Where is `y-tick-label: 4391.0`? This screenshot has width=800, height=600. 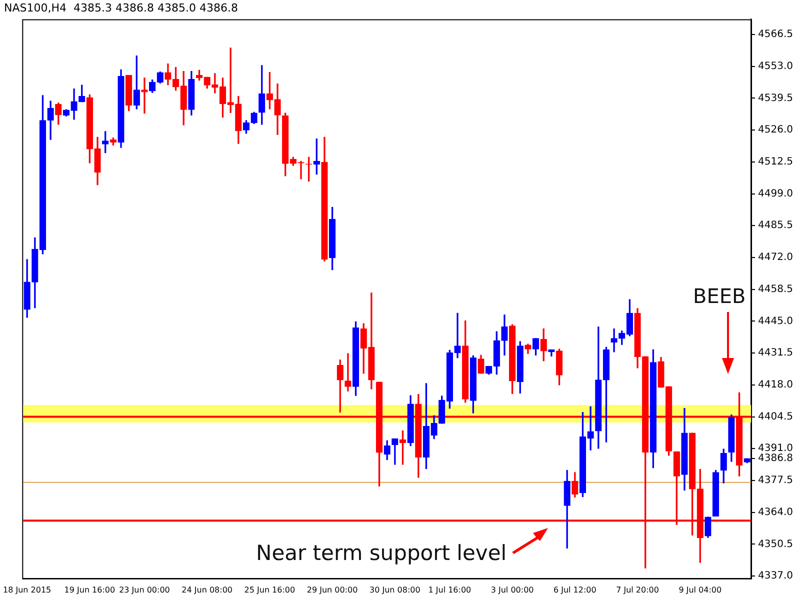 y-tick-label: 4391.0 is located at coordinates (776, 448).